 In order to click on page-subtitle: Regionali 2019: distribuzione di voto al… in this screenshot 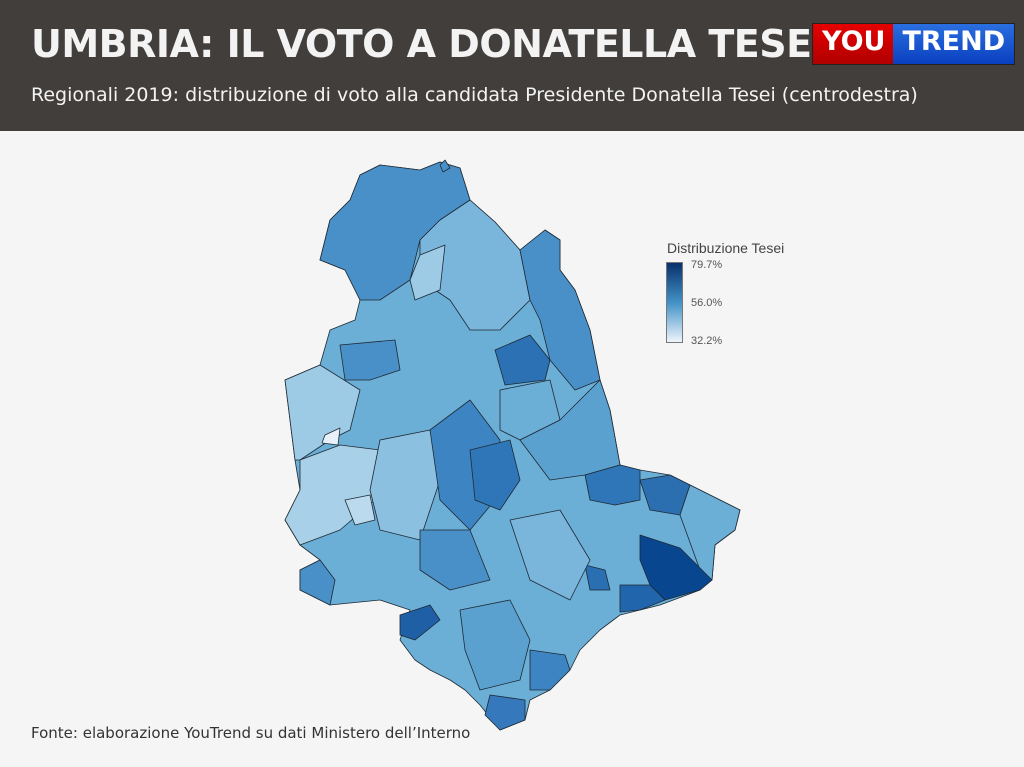, I will do `click(474, 95)`.